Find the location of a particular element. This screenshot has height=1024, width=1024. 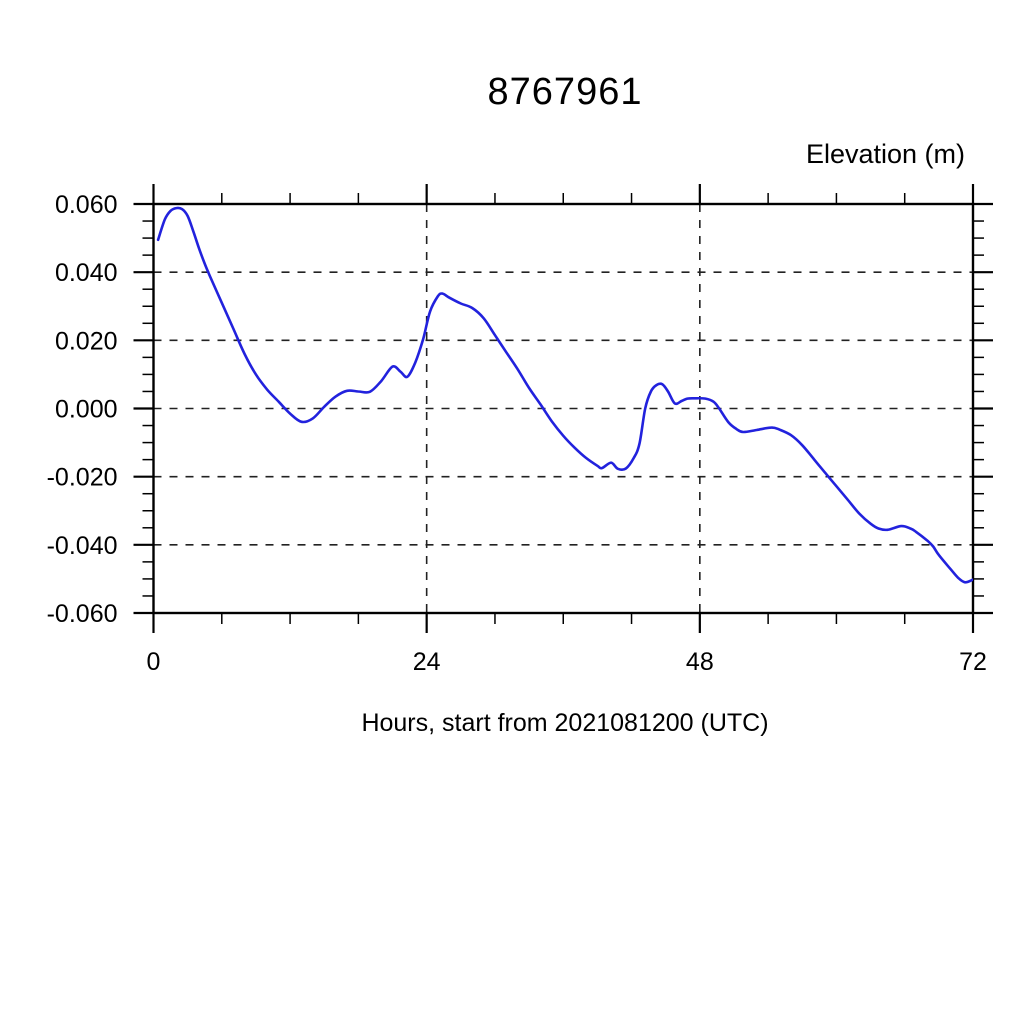

x-tick-label: 0 is located at coordinates (154, 662).